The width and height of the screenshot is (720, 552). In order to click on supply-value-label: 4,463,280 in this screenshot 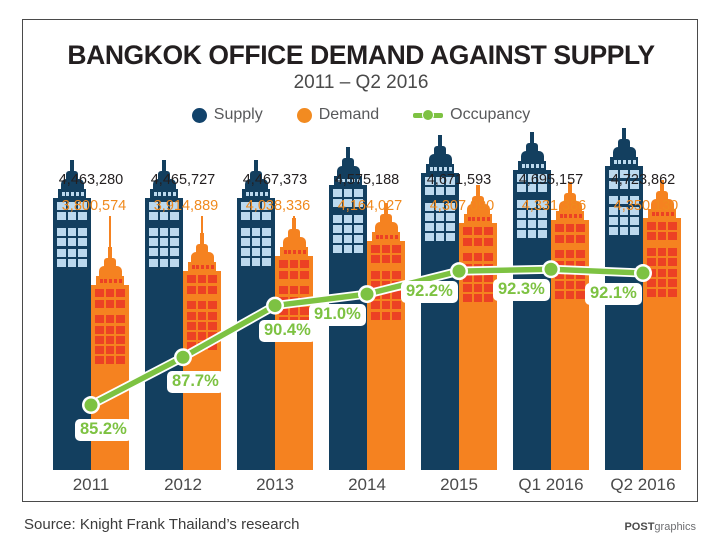, I will do `click(91, 180)`.